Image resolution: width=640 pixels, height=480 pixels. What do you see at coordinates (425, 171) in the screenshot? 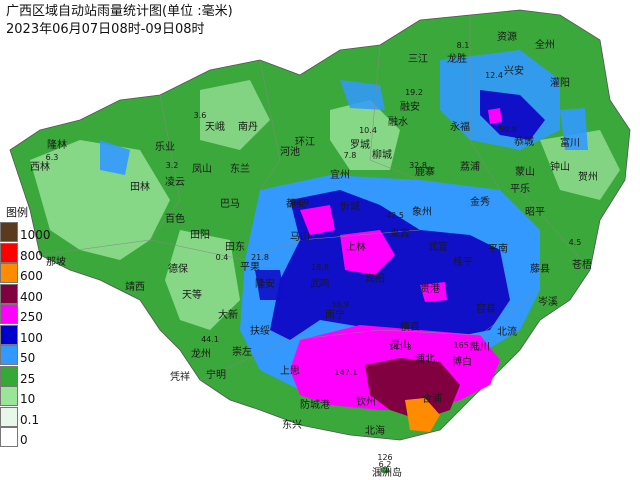
I see `city-label: 鹿寨` at bounding box center [425, 171].